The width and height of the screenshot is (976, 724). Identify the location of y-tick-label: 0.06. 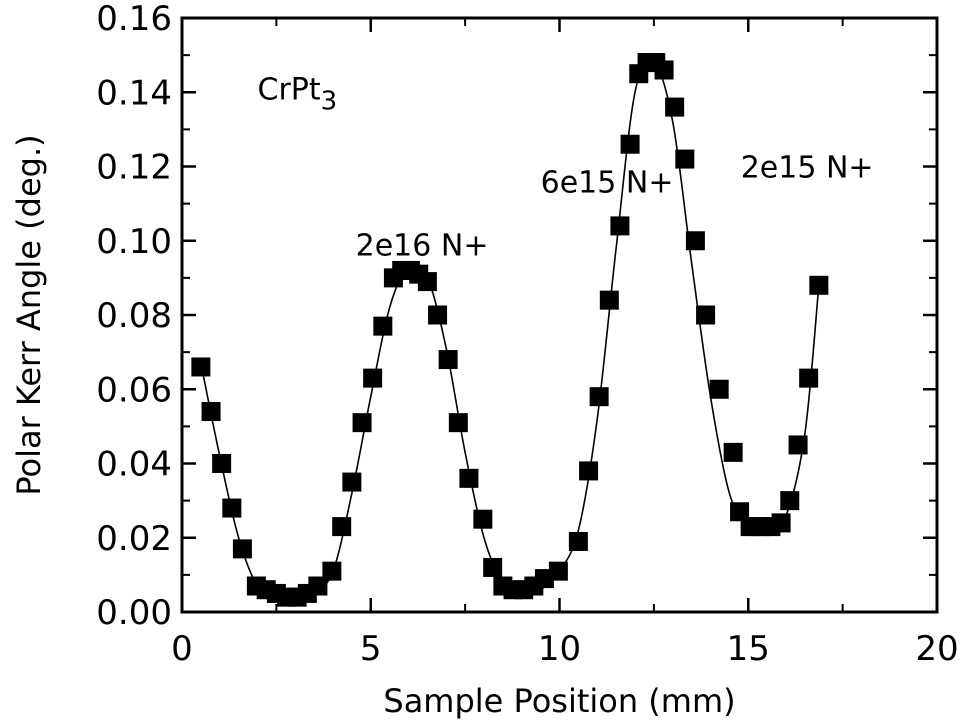
(134, 390).